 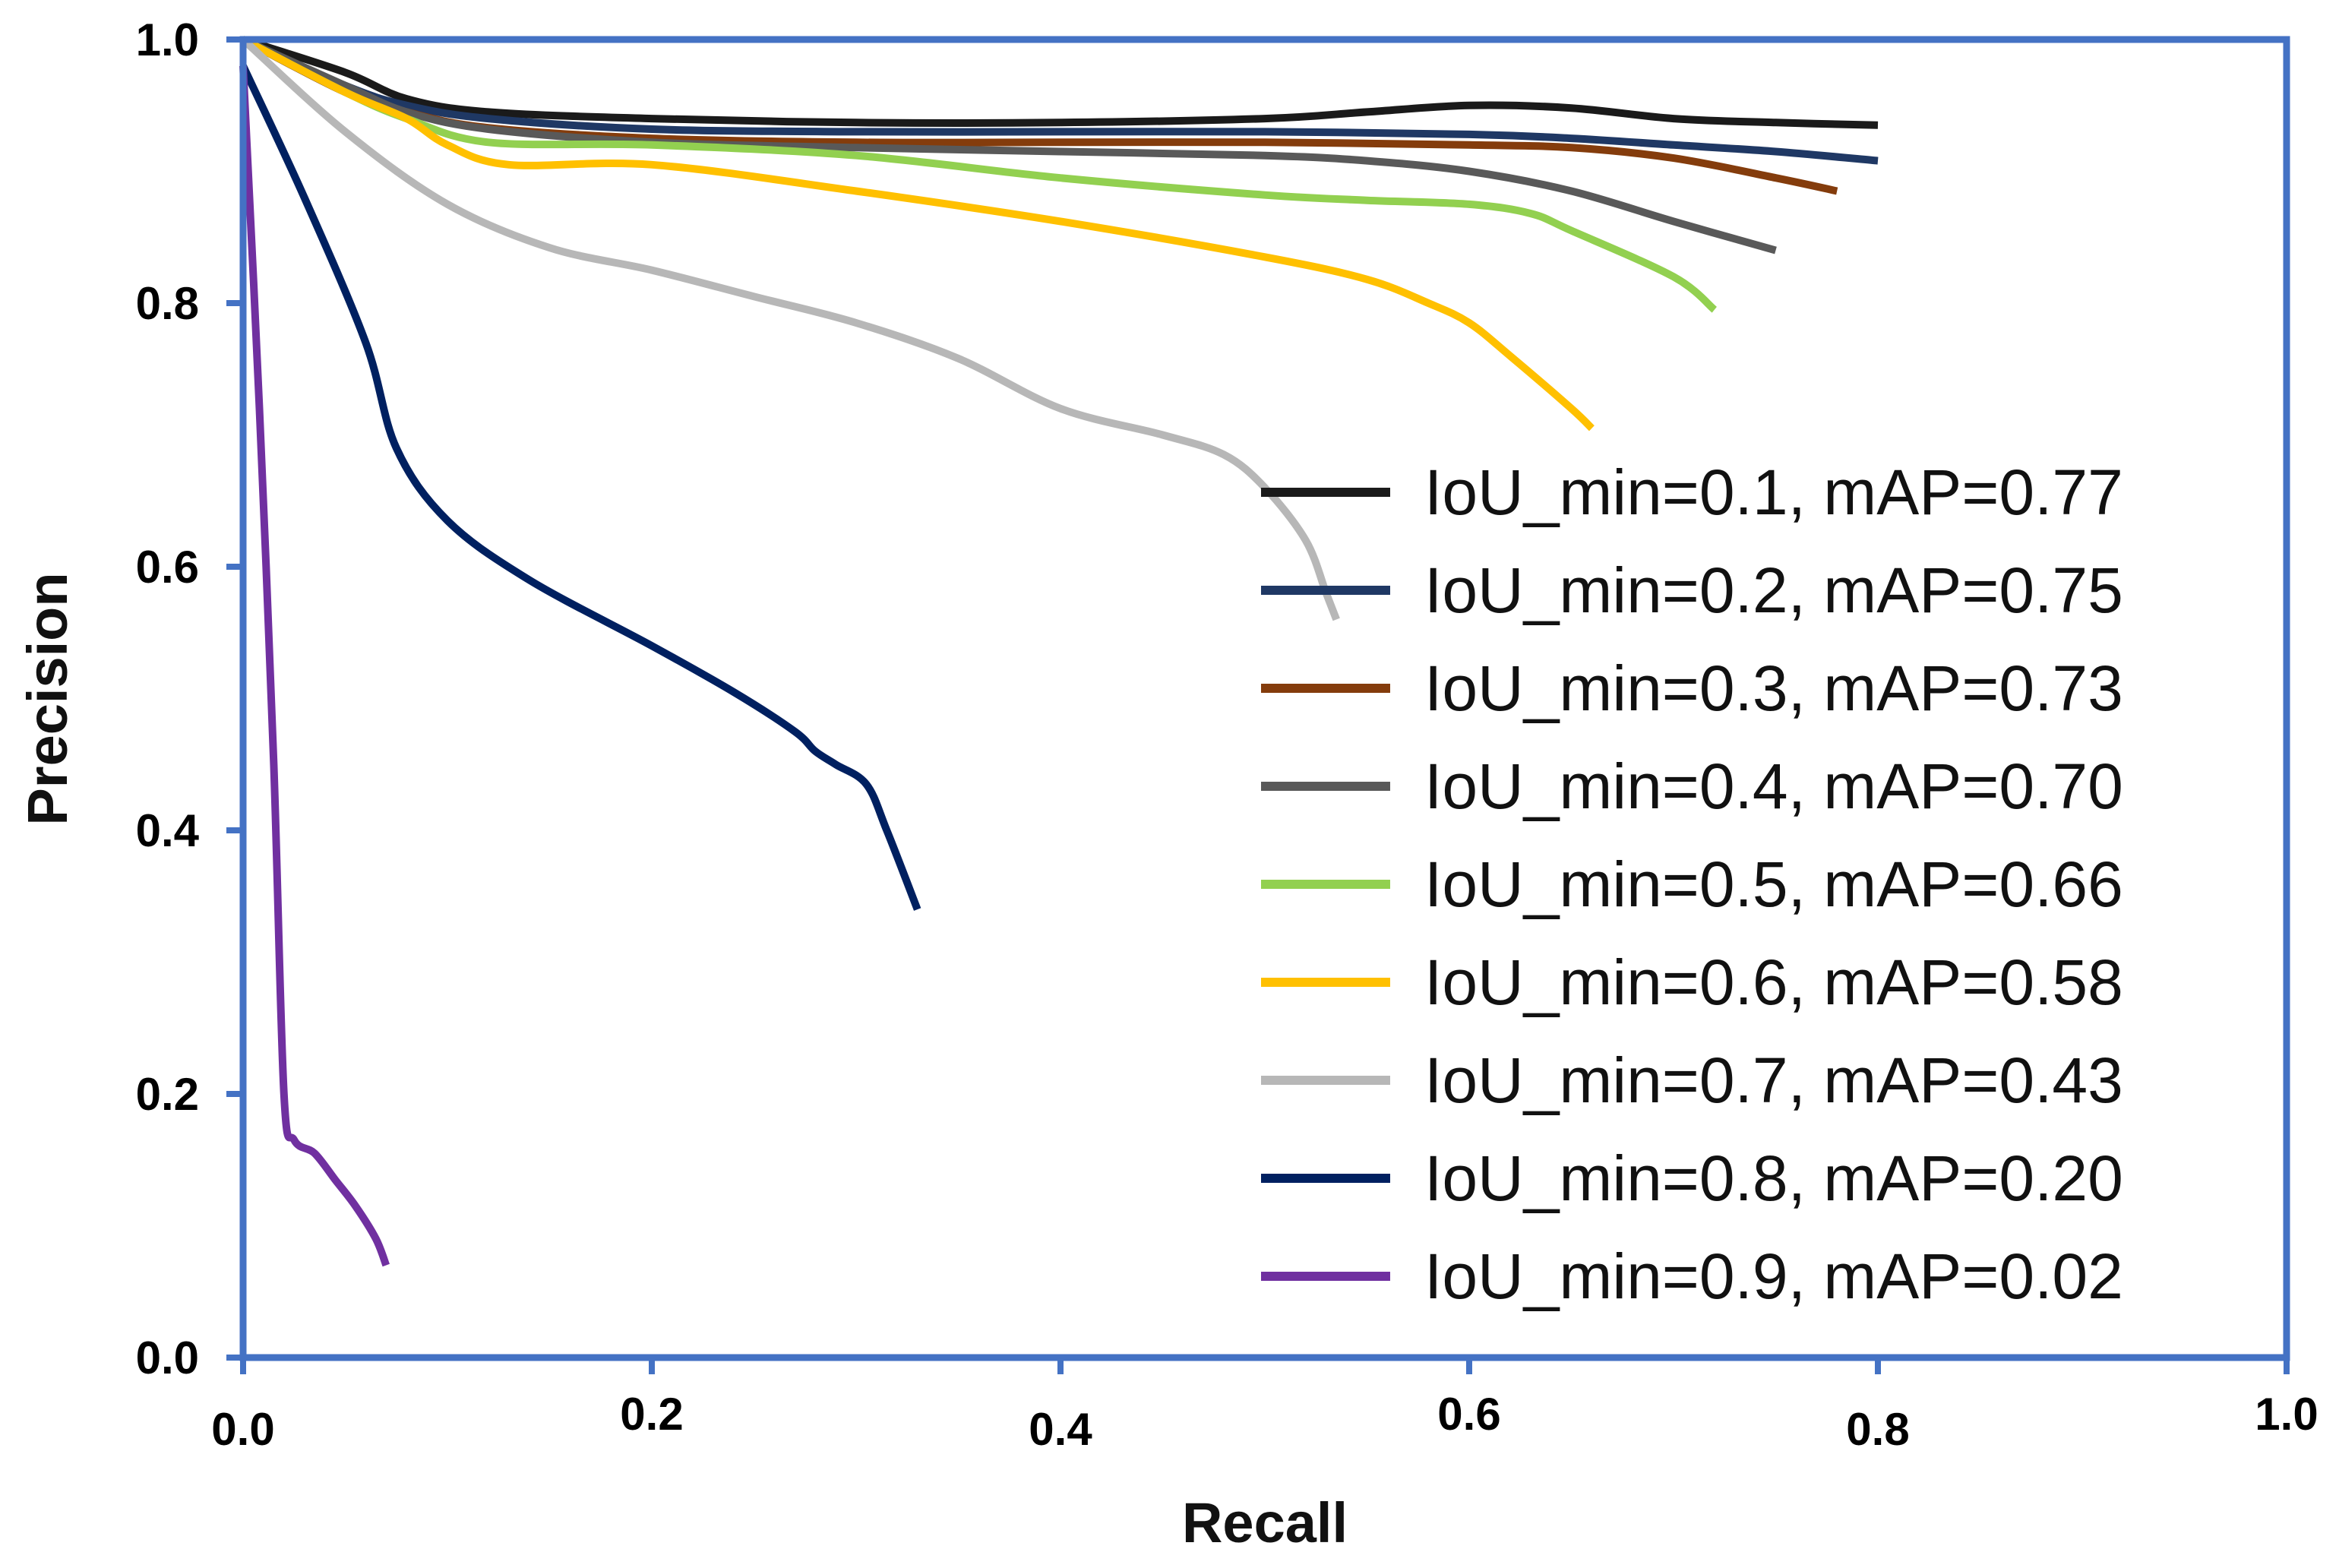 I want to click on x-tick-label: 0.8, so click(x=1878, y=1429).